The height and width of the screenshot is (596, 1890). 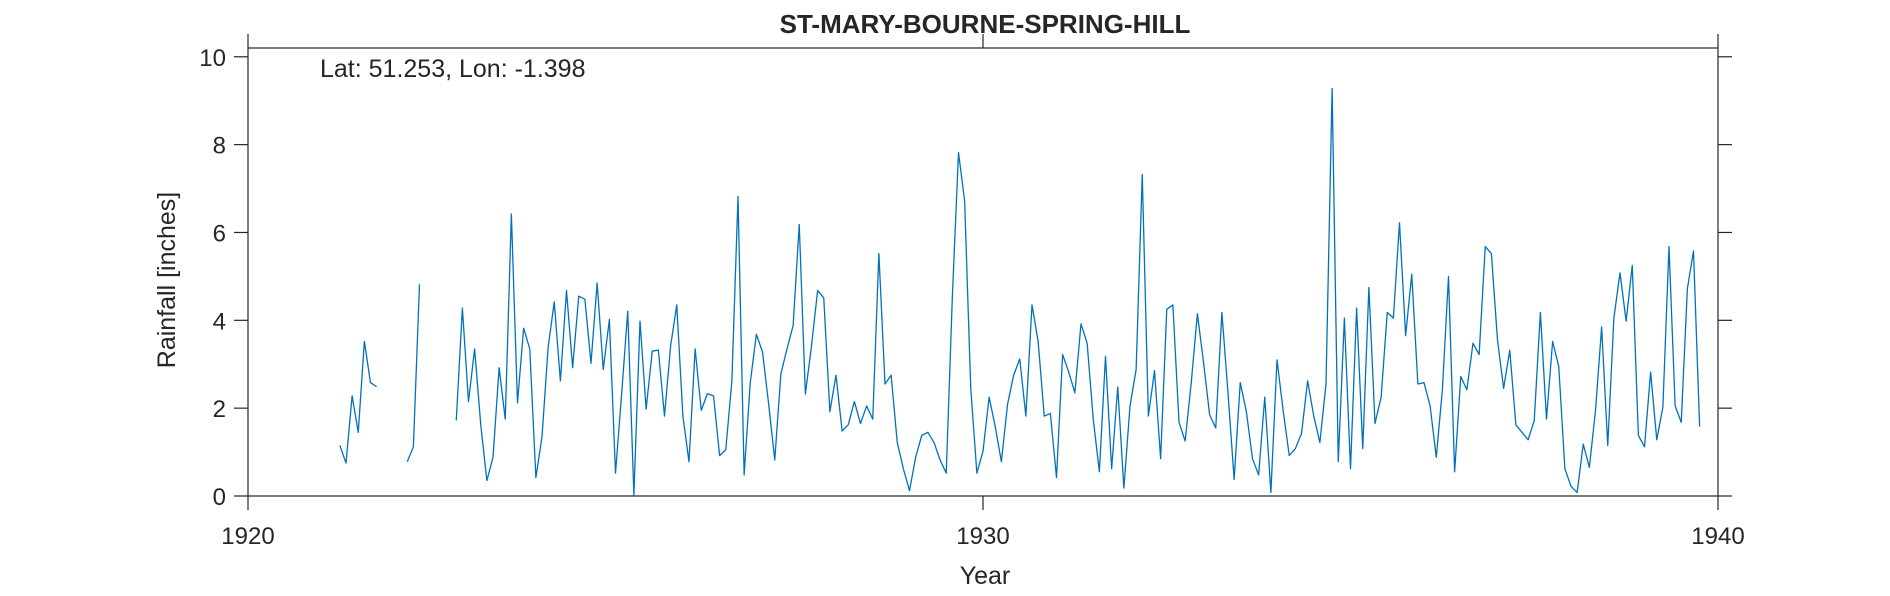 What do you see at coordinates (219, 146) in the screenshot?
I see `y-tick-label-8: 8` at bounding box center [219, 146].